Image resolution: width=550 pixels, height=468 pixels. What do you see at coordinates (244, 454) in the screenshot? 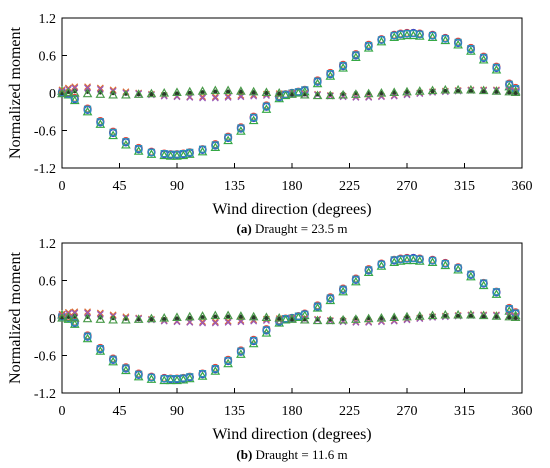
I see `panel-caption-label: (b)` at bounding box center [244, 454].